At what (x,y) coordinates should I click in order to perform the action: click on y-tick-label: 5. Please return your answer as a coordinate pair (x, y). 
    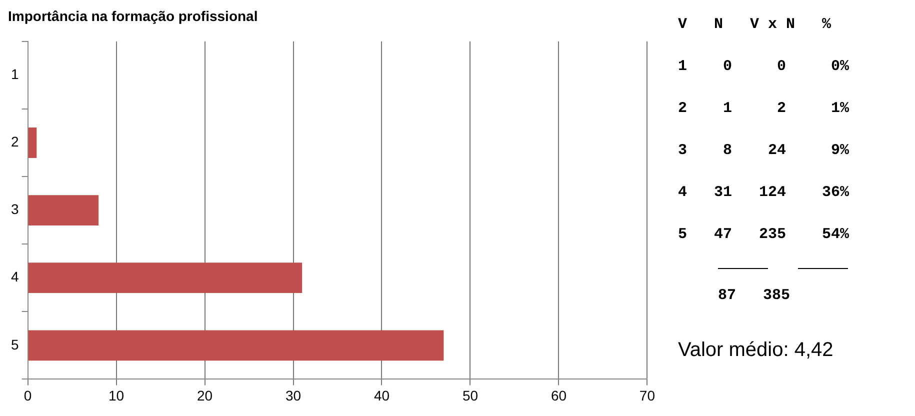
    Looking at the image, I should click on (14, 344).